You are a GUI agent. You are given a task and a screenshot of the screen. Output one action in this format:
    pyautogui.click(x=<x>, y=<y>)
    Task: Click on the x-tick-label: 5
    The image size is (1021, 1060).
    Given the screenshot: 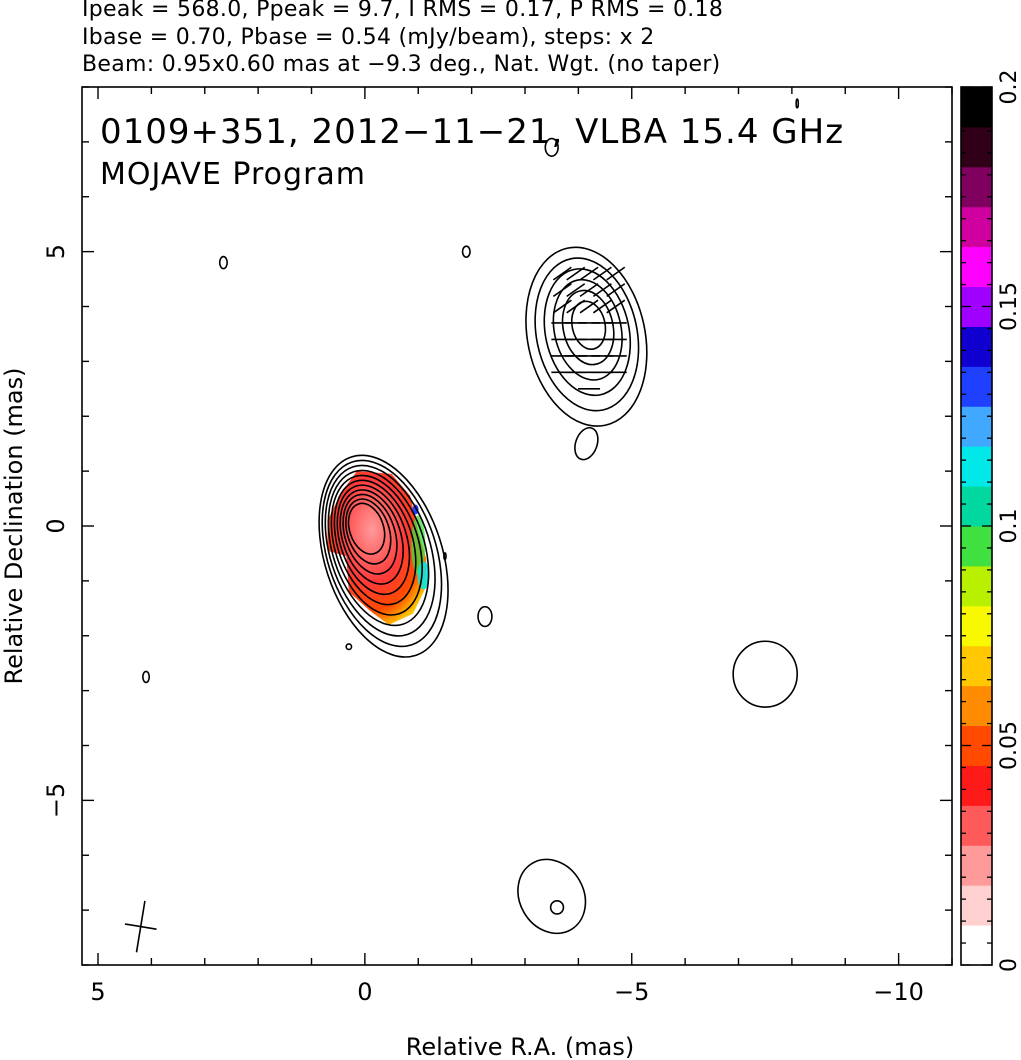 What is the action you would take?
    pyautogui.click(x=97, y=992)
    